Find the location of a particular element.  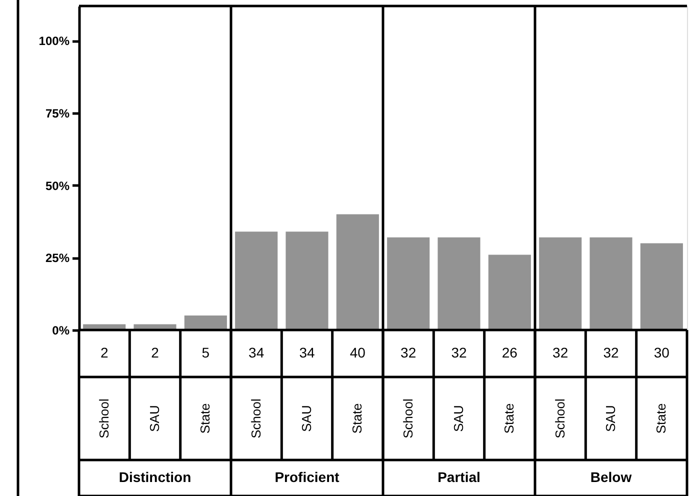

text: Below is located at coordinates (611, 477).